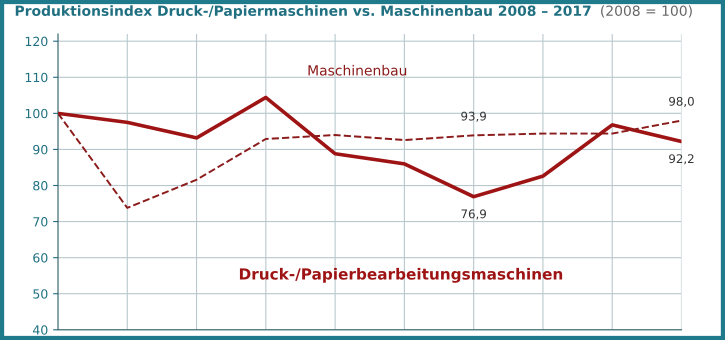 The image size is (725, 340). What do you see at coordinates (40, 258) in the screenshot?
I see `y-tick-label: 60` at bounding box center [40, 258].